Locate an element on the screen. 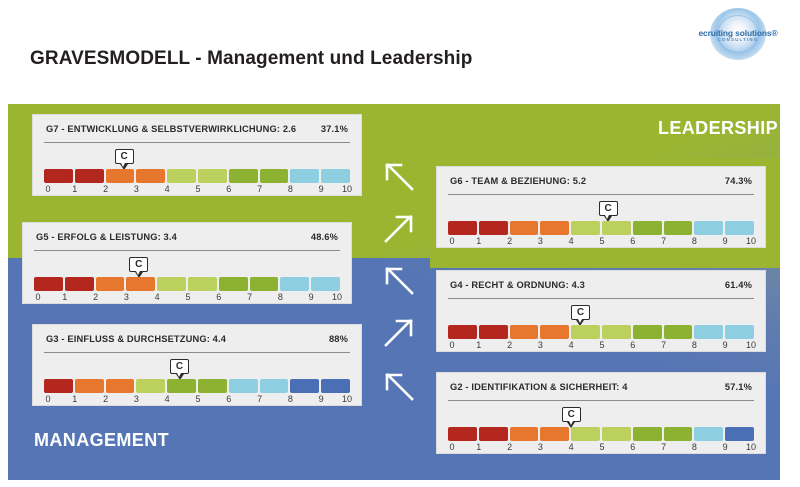 The height and width of the screenshot is (487, 800). card-header: G5 - ERFOLG & LEISTUNG: 3.4 48.6% is located at coordinates (187, 237).